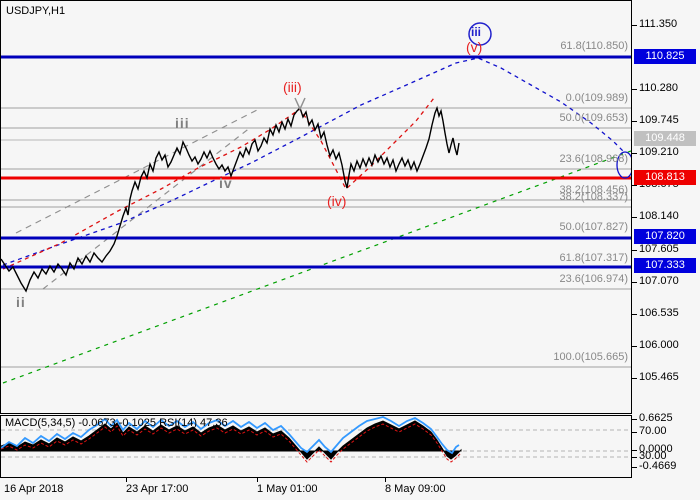 The image size is (700, 500). I want to click on indicator-canvas, so click(316, 439).